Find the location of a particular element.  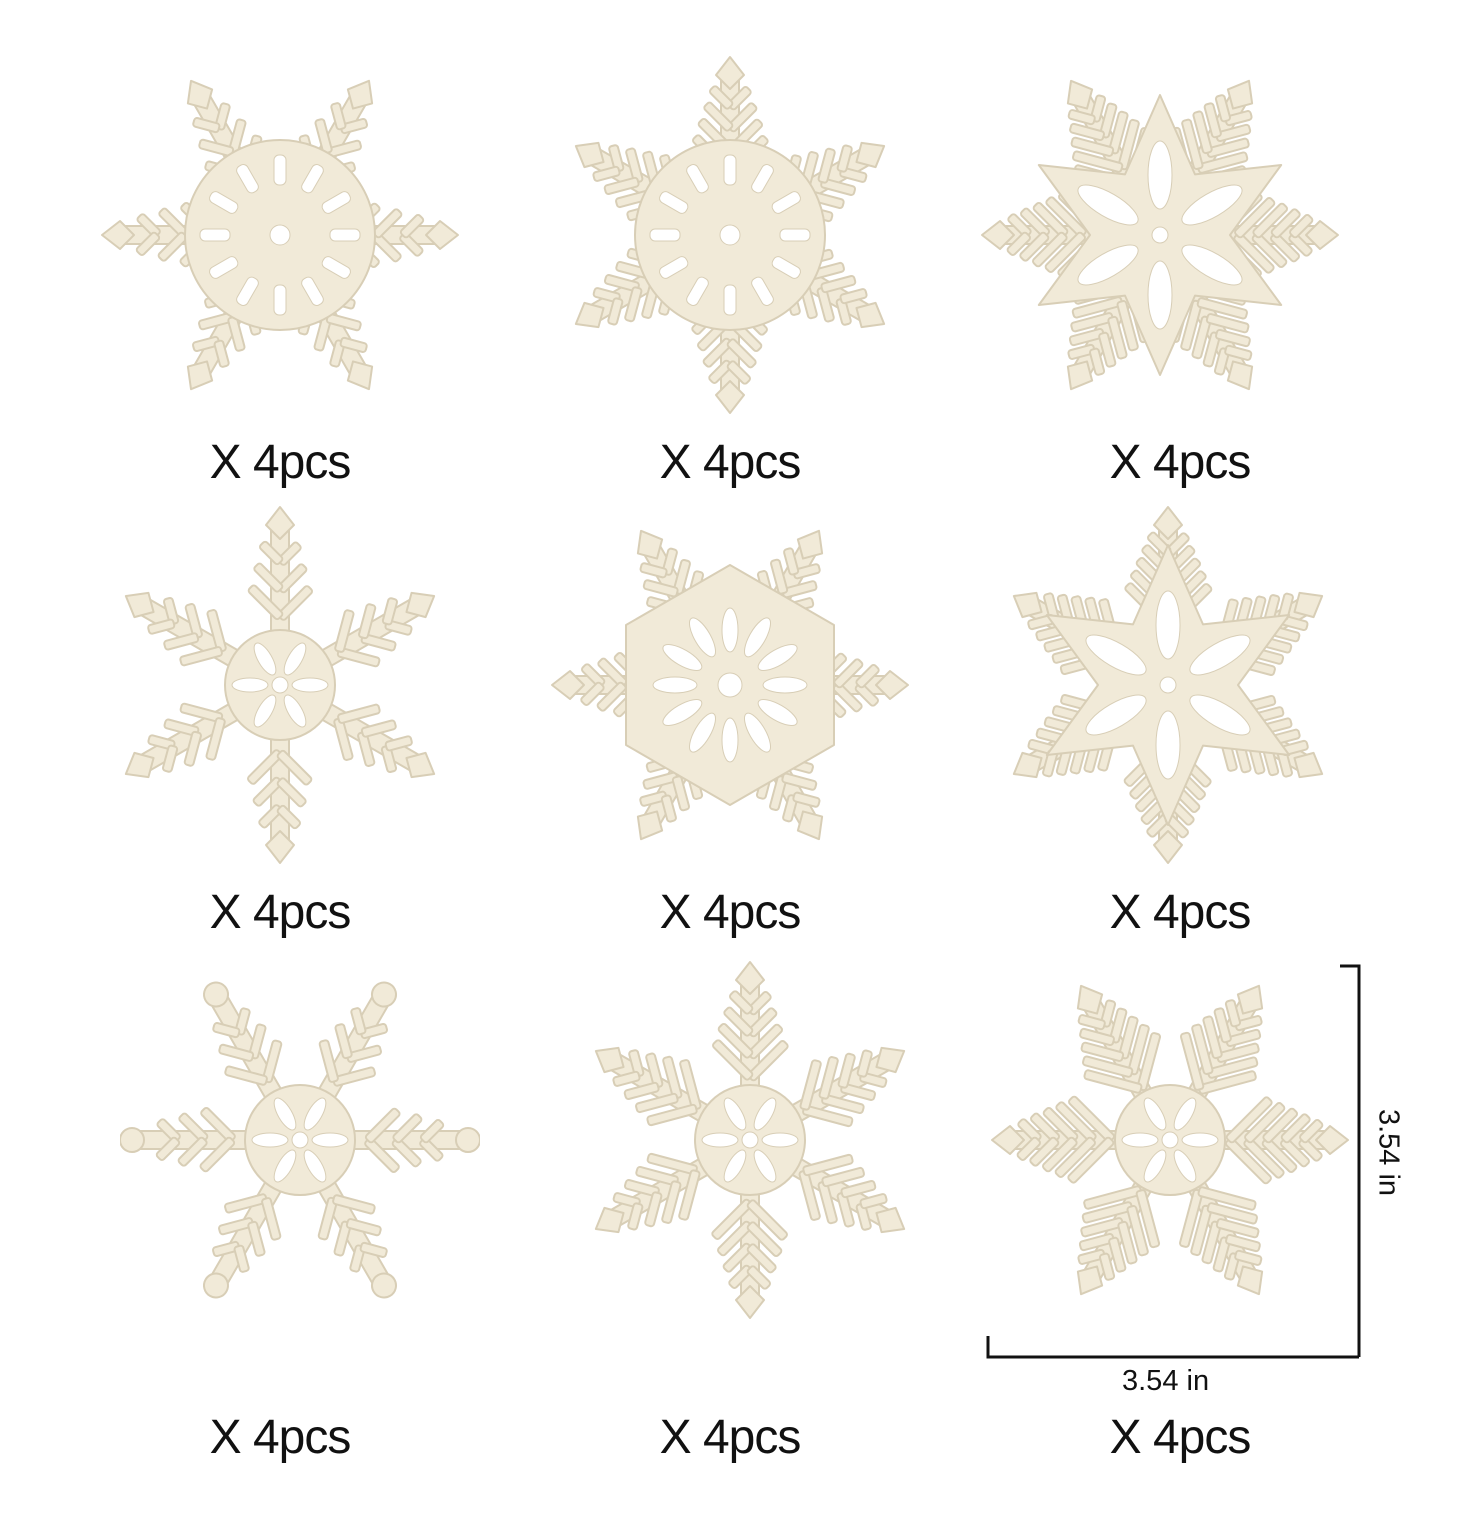

quantity-label-6: X 4pcs is located at coordinates (1180, 912).